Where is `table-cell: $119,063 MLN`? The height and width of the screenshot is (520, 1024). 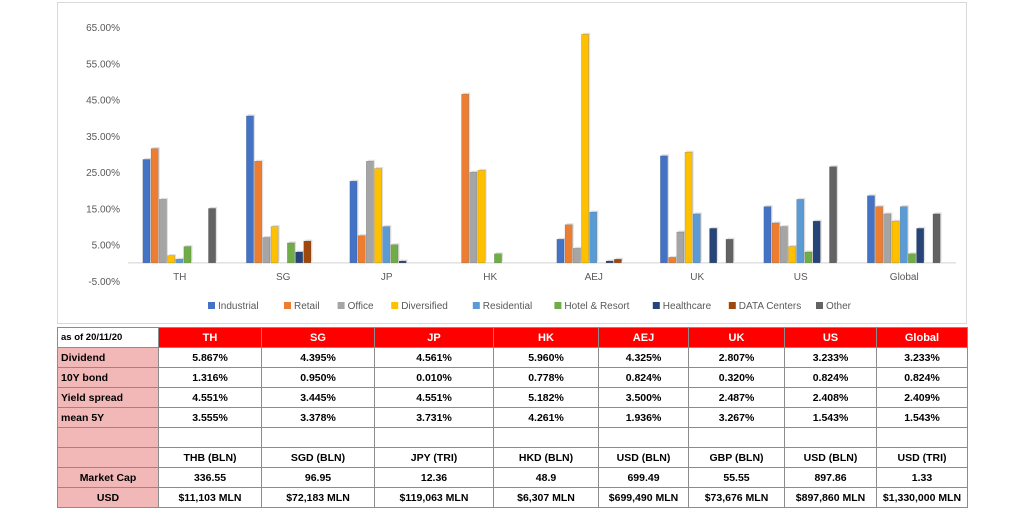
table-cell: $119,063 MLN is located at coordinates (434, 497).